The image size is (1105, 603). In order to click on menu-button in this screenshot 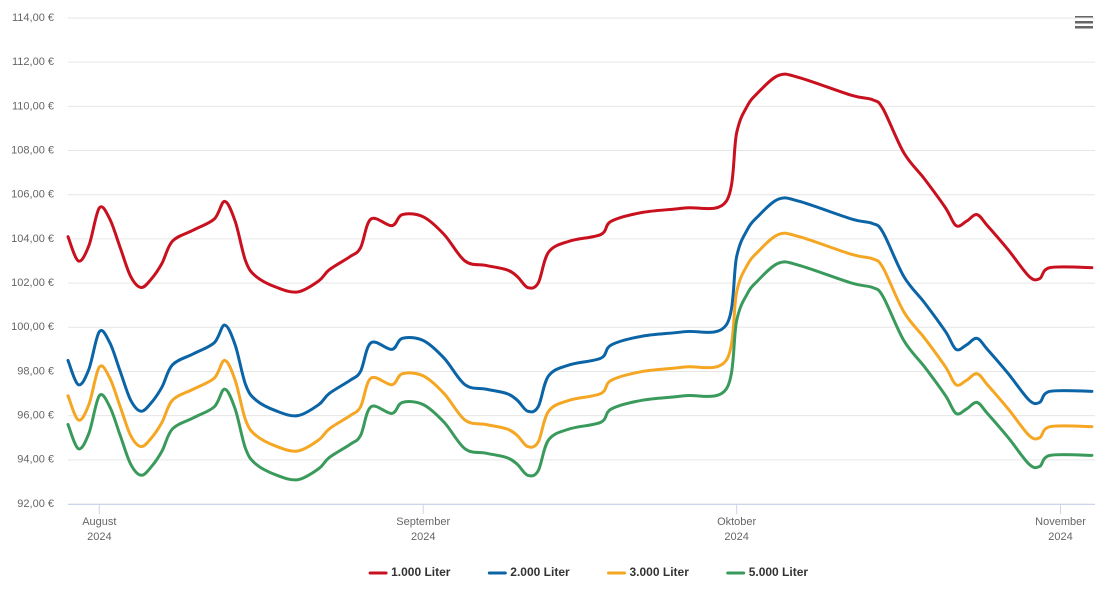, I will do `click(1084, 22)`.